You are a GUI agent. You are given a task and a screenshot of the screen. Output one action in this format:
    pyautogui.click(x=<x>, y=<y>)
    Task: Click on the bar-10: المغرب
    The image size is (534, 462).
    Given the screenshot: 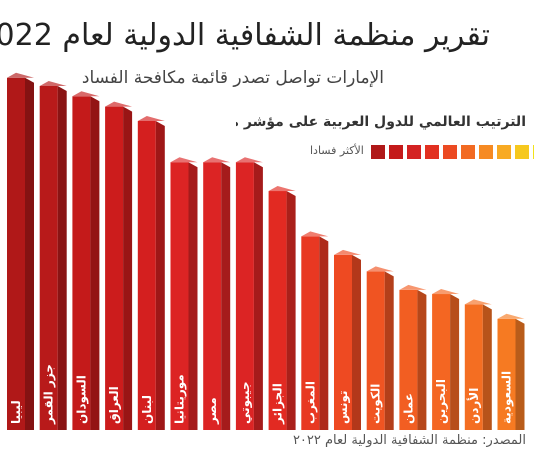 What is the action you would take?
    pyautogui.click(x=315, y=330)
    